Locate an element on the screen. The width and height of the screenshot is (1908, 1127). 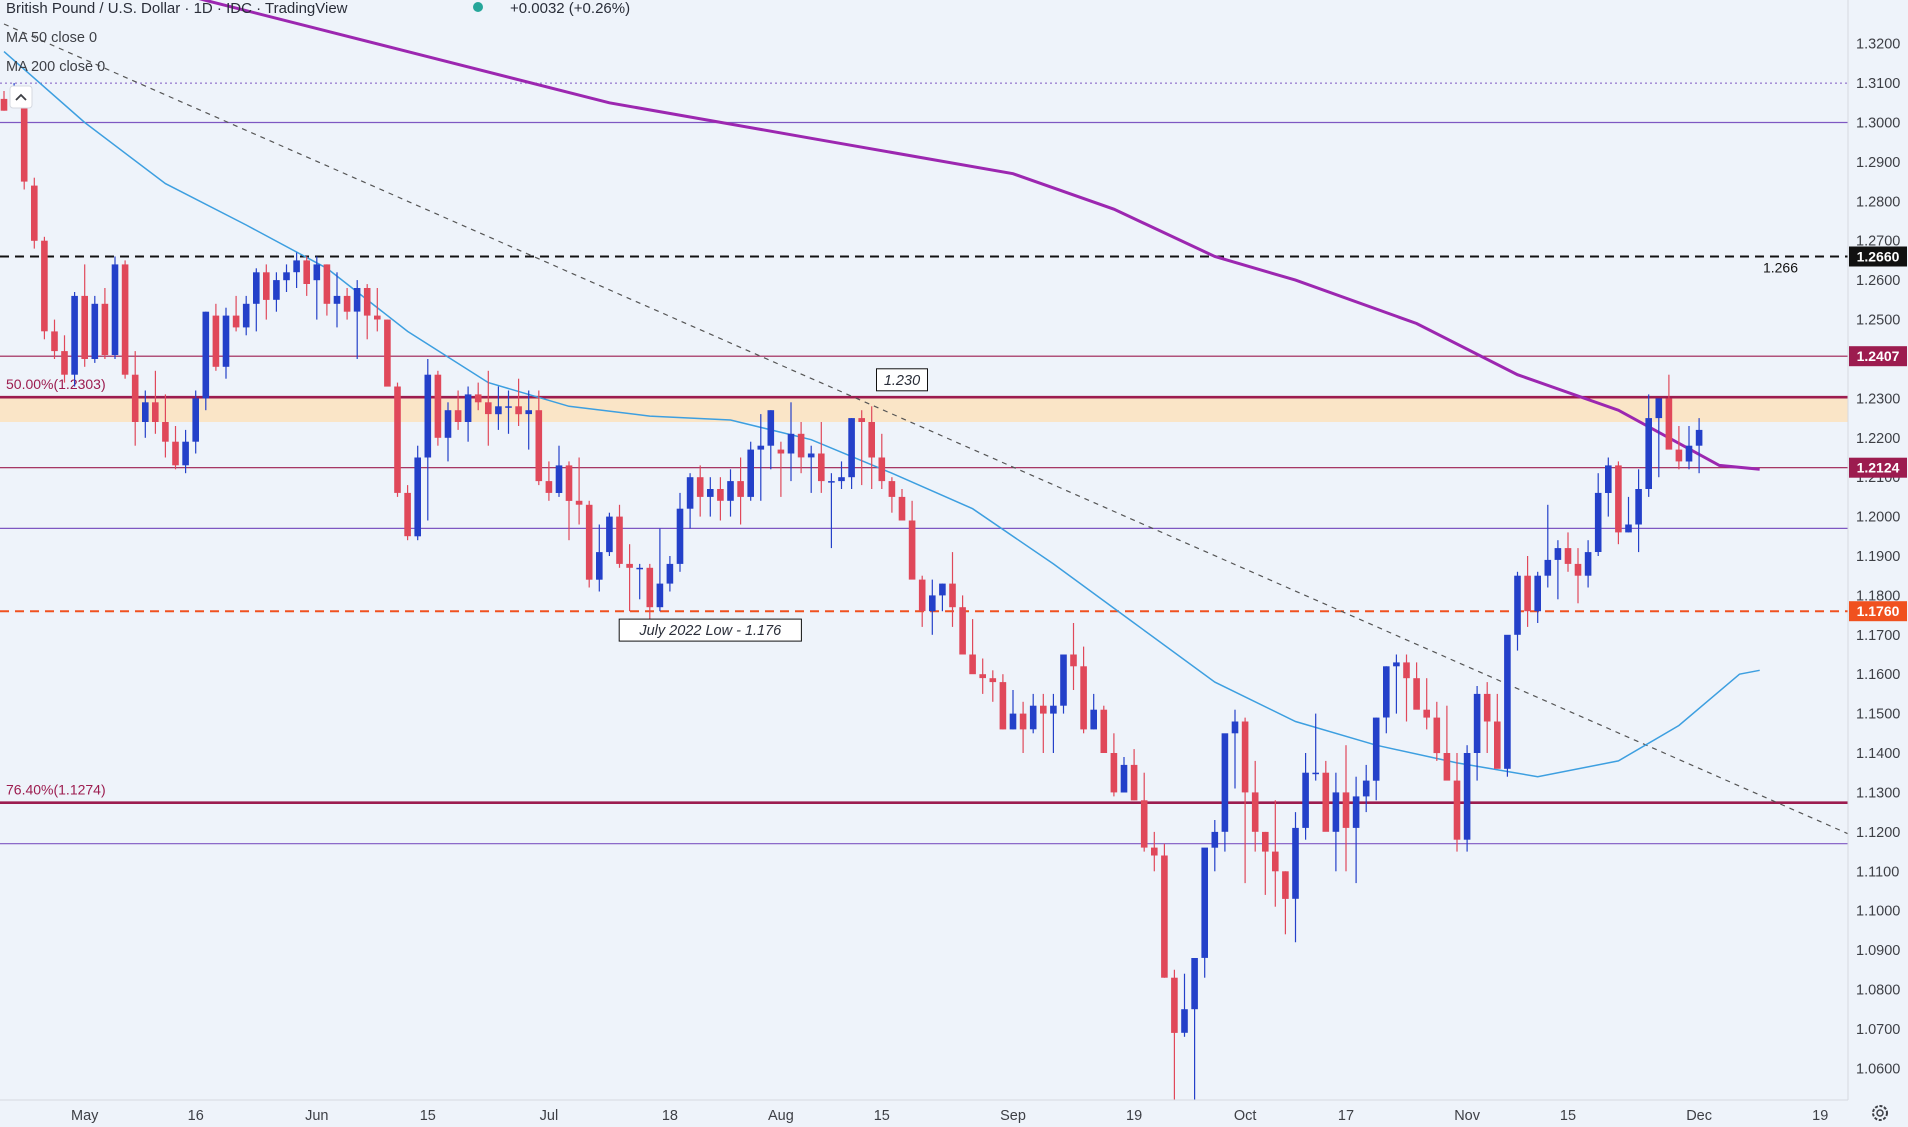
collapse-legend-button is located at coordinates (21, 97).